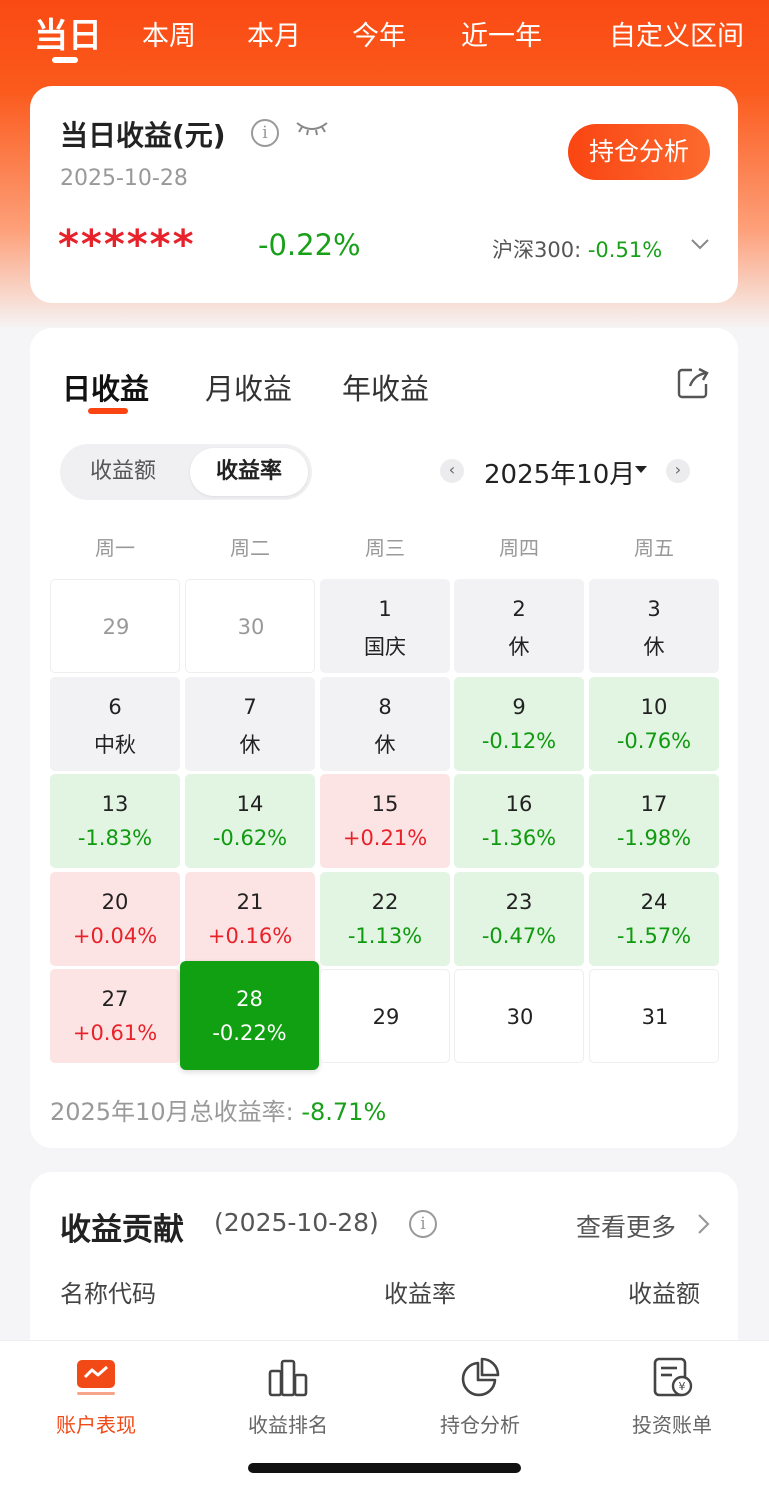 The width and height of the screenshot is (769, 1488). I want to click on day-return: -1.98%, so click(654, 838).